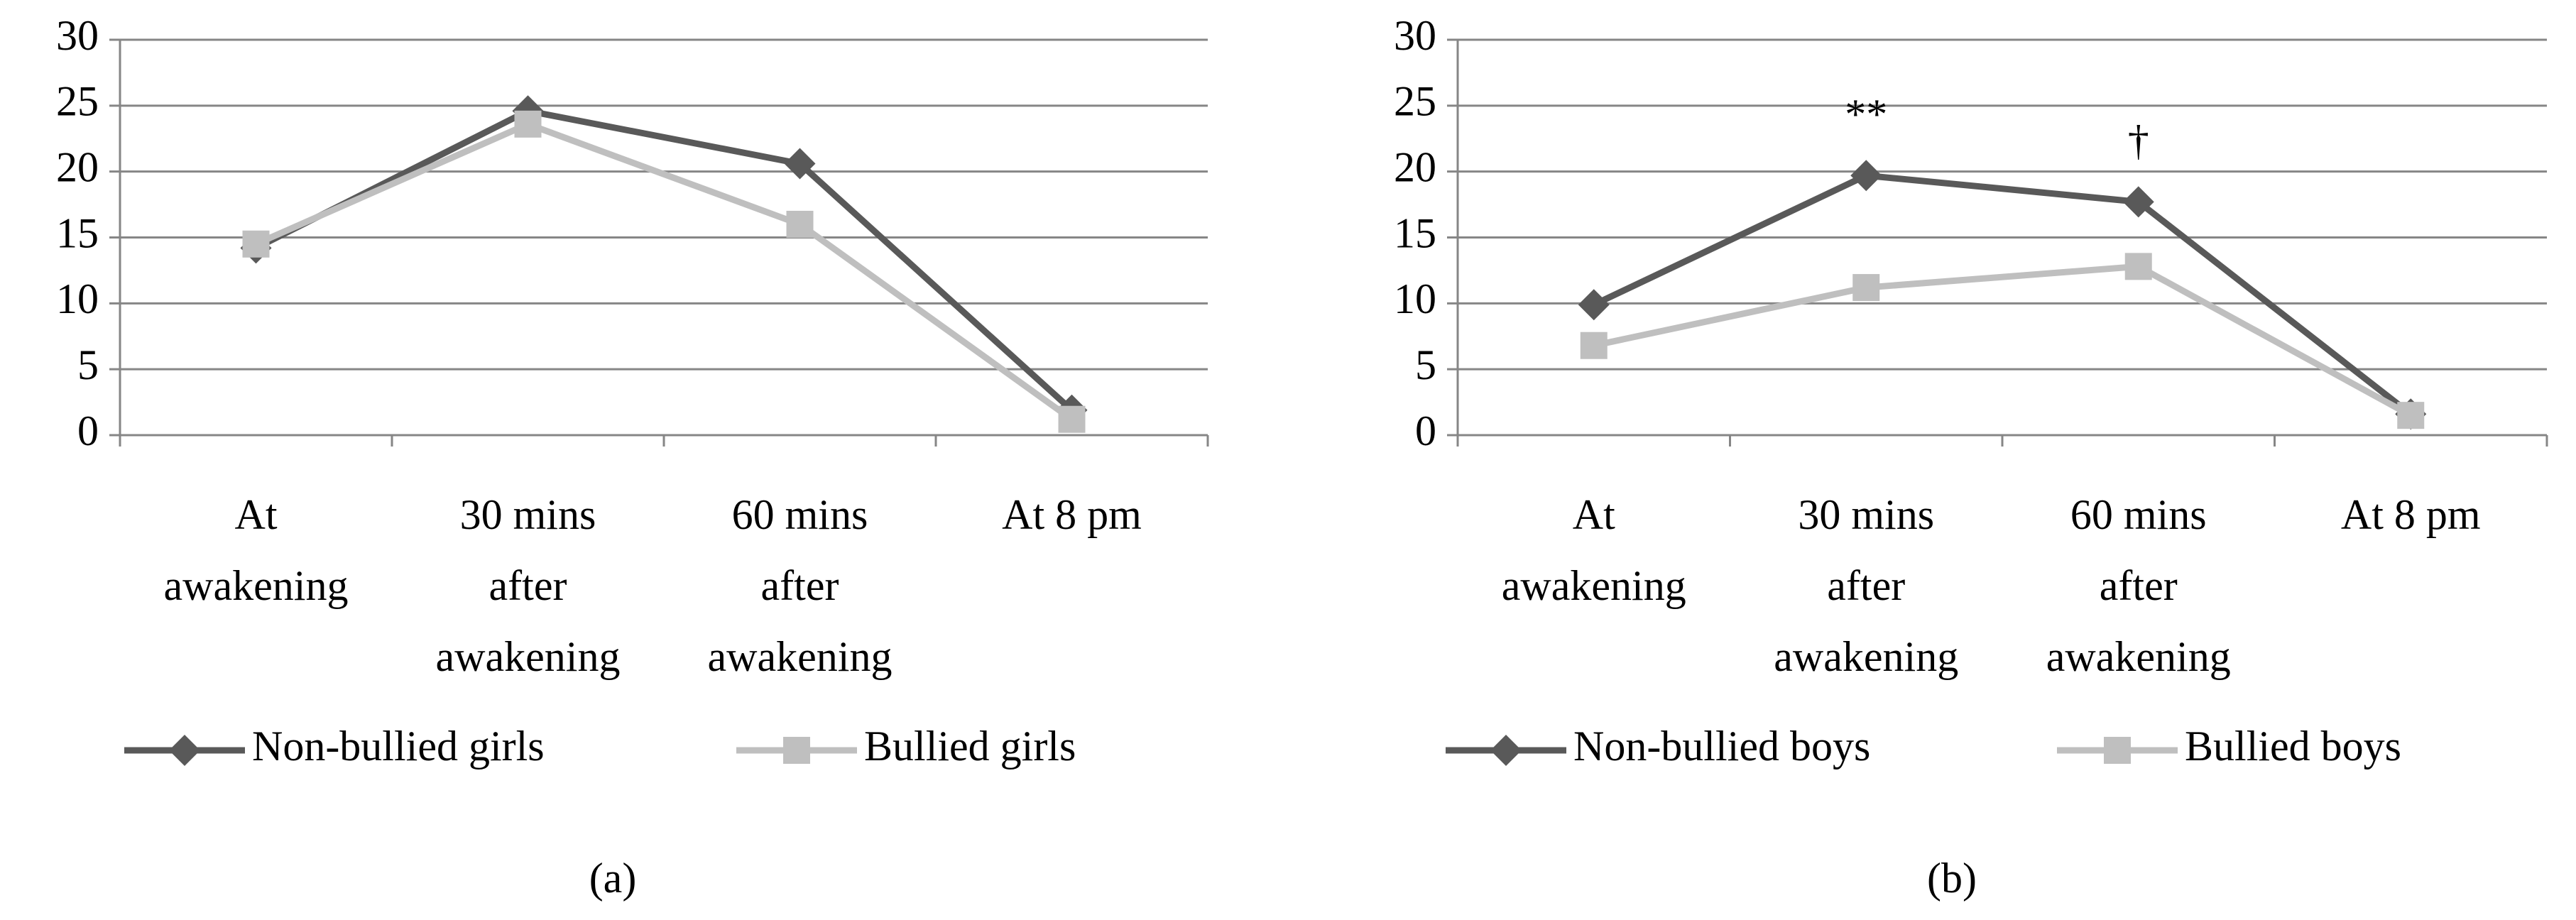 The height and width of the screenshot is (920, 2576). I want to click on annotation: †, so click(2138, 140).